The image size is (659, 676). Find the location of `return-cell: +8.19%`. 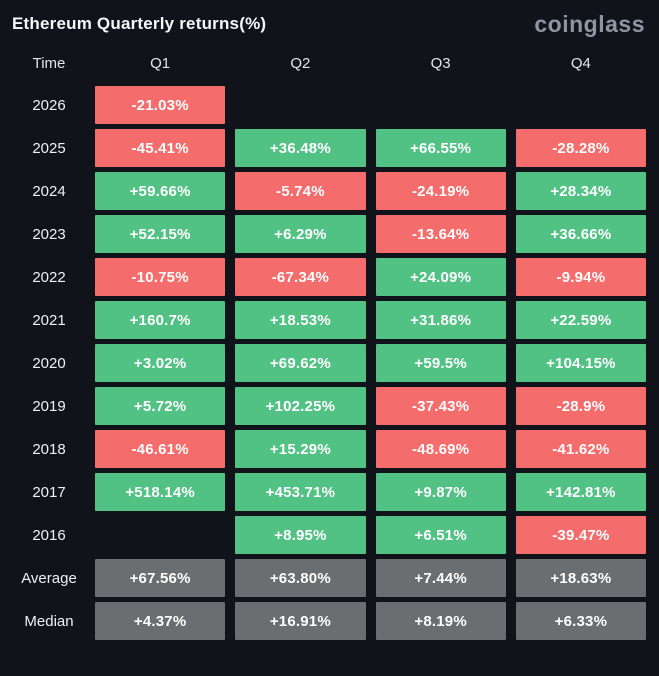

return-cell: +8.19% is located at coordinates (440, 621).